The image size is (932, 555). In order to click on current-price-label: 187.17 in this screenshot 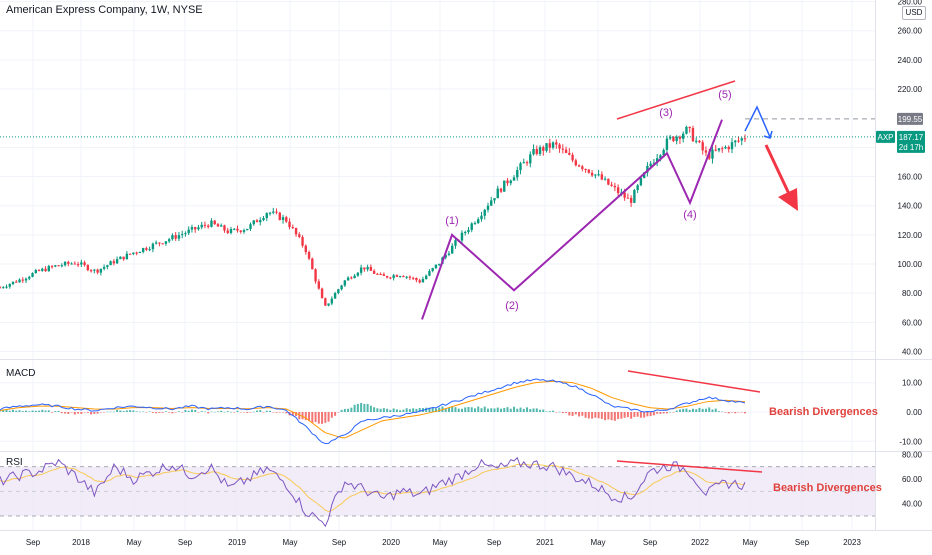, I will do `click(911, 137)`.